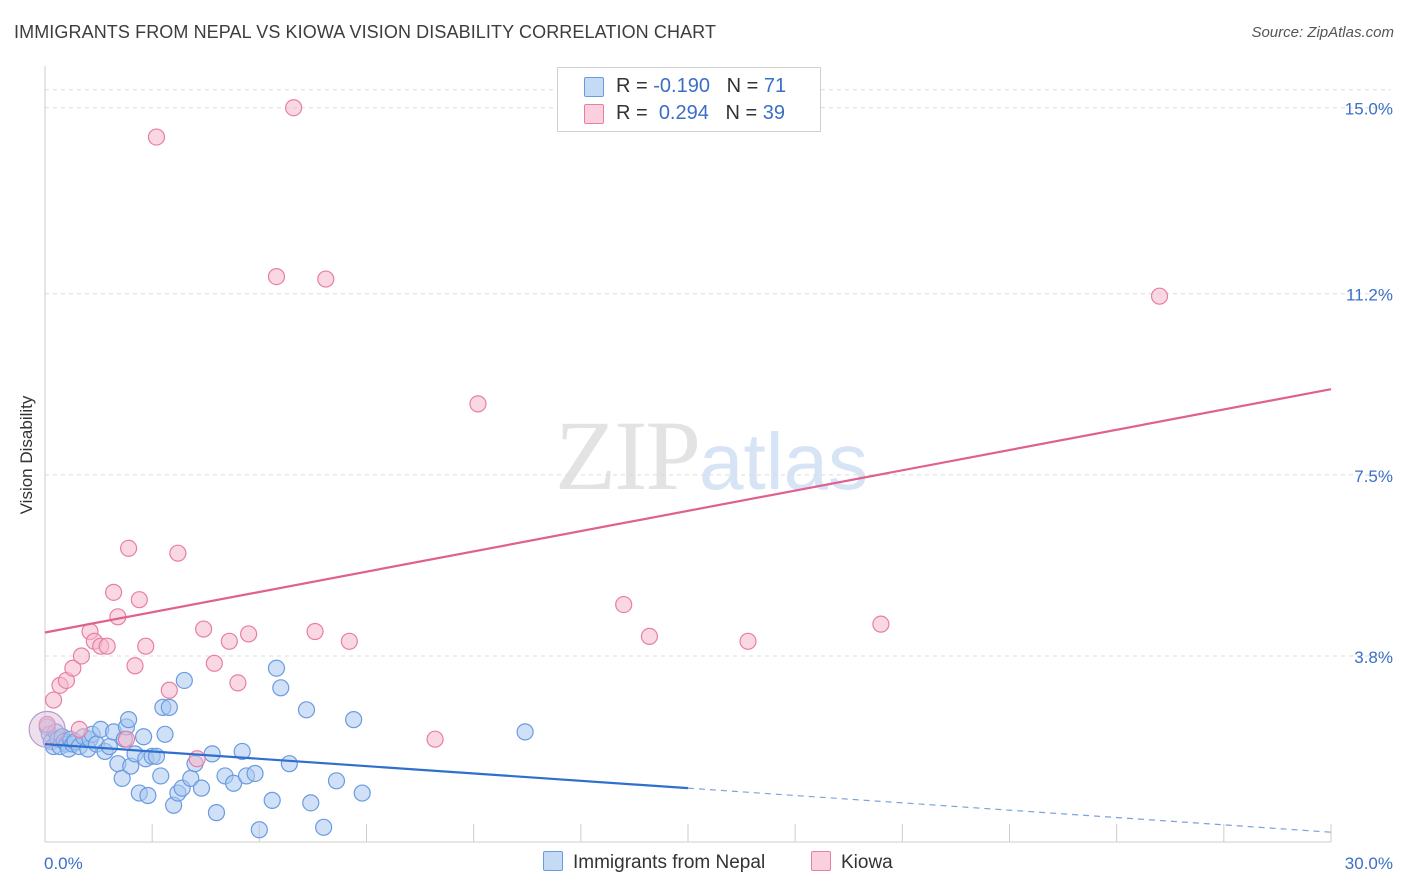  What do you see at coordinates (1369, 295) in the screenshot?
I see `y-tick-label: 11.2%` at bounding box center [1369, 295].